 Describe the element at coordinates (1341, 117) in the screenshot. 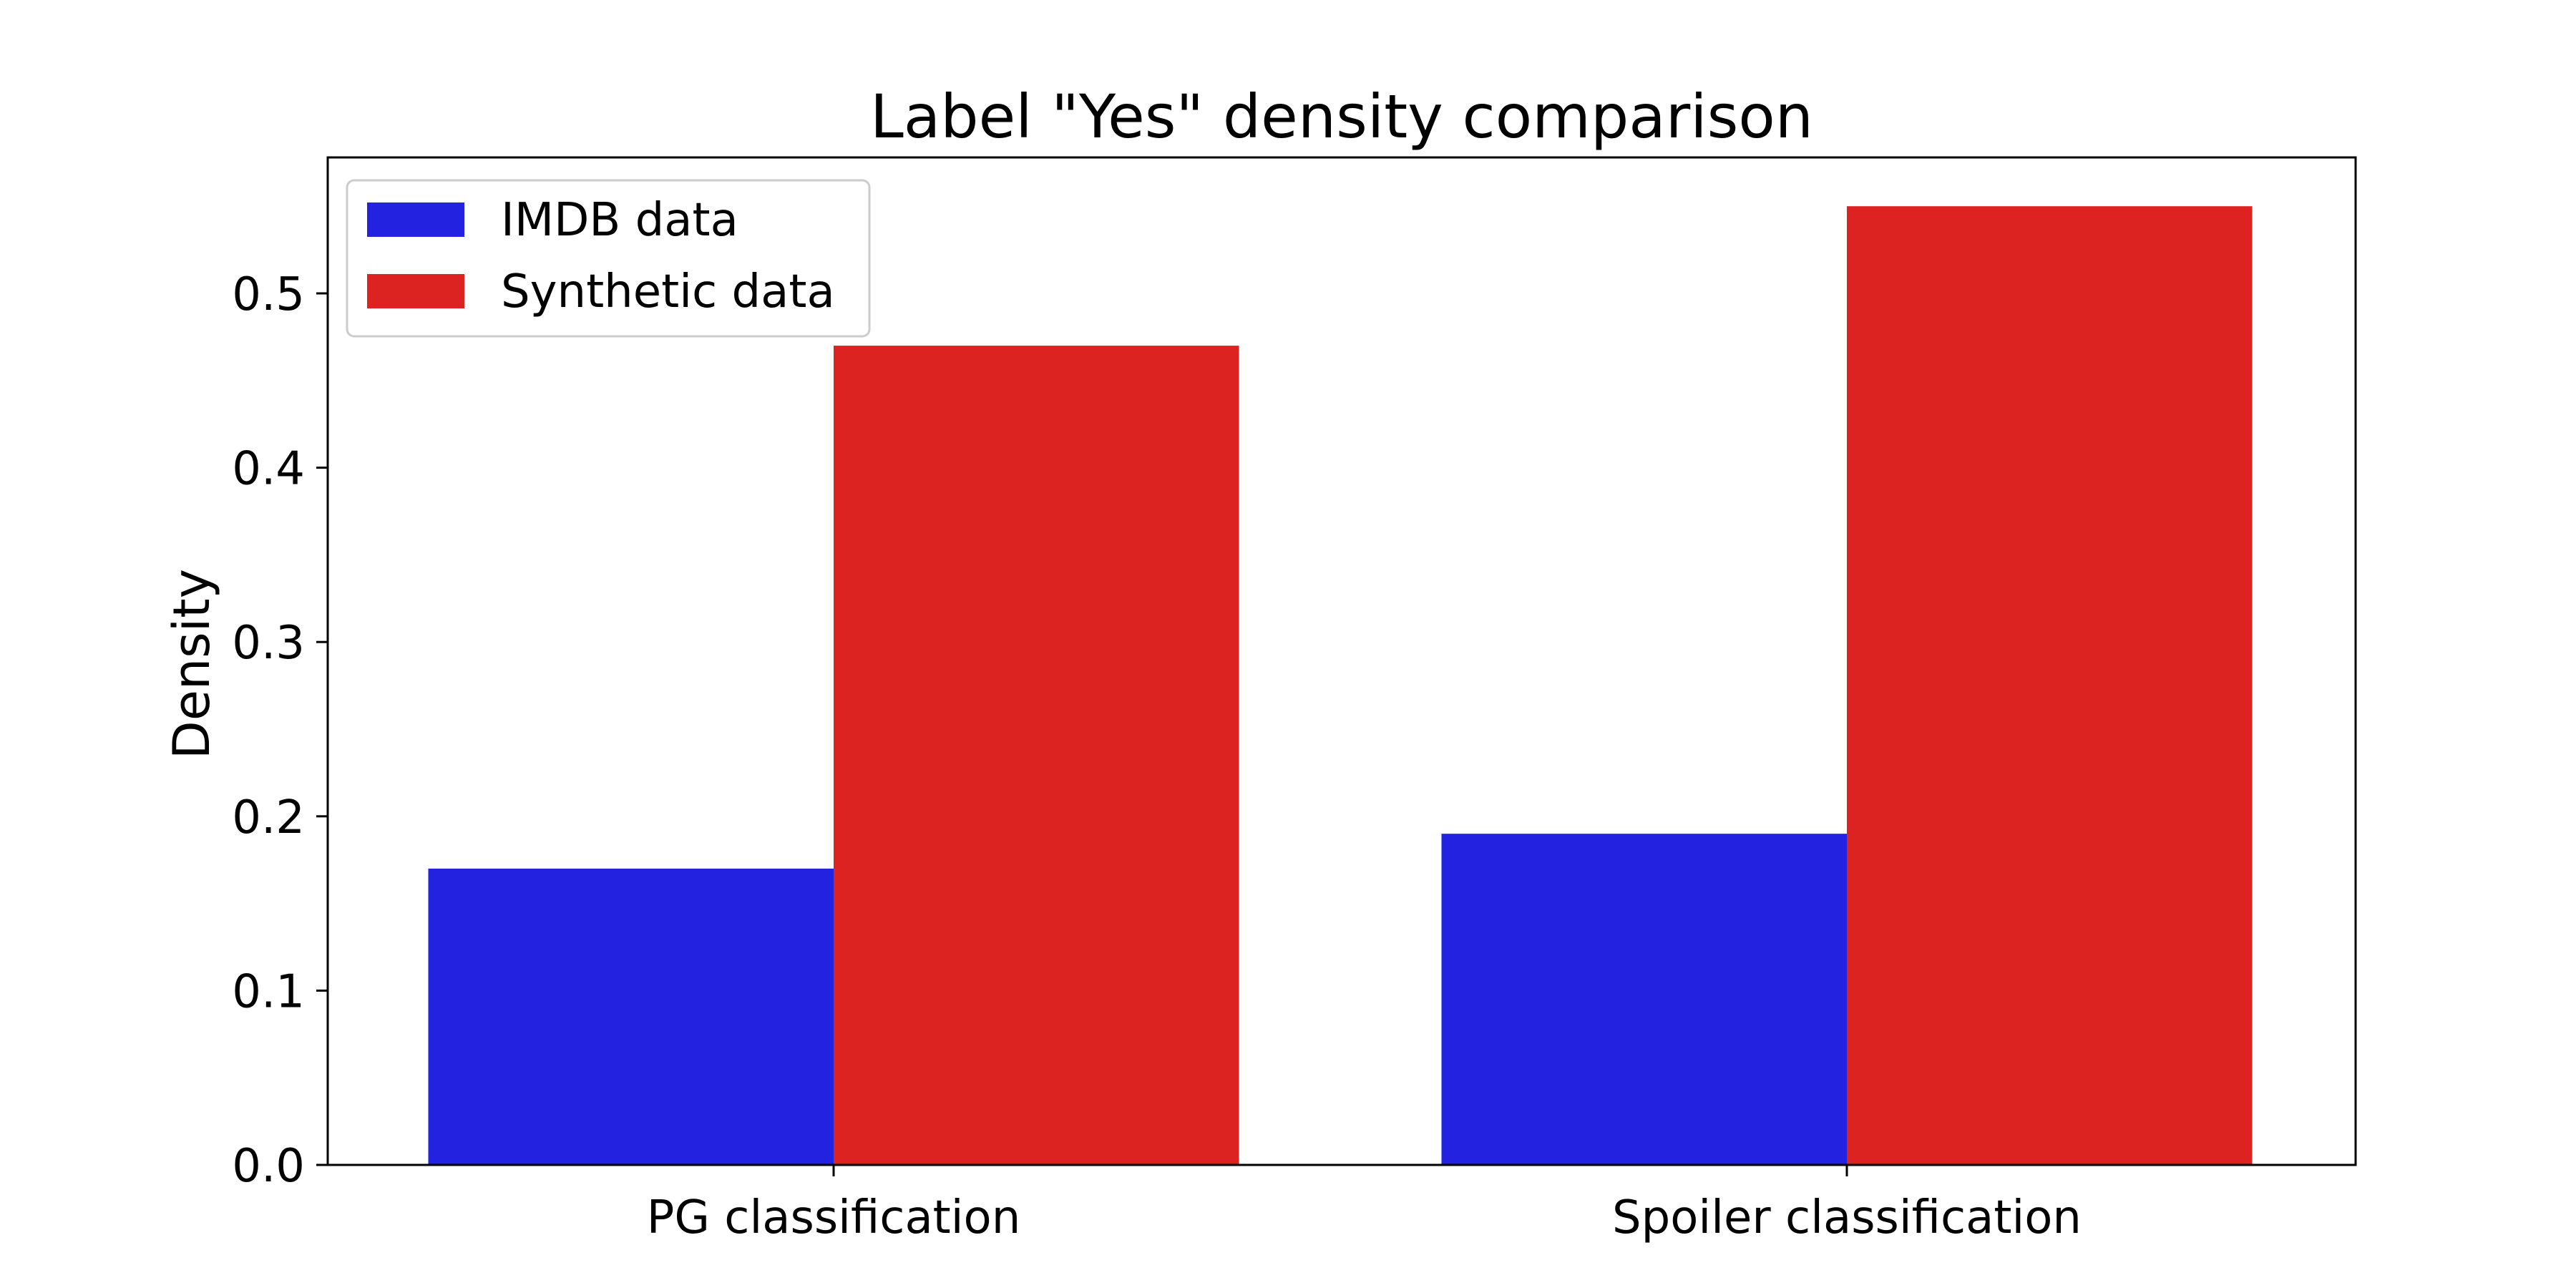

I see `chart-title: Label "Yes" density comparison` at that location.